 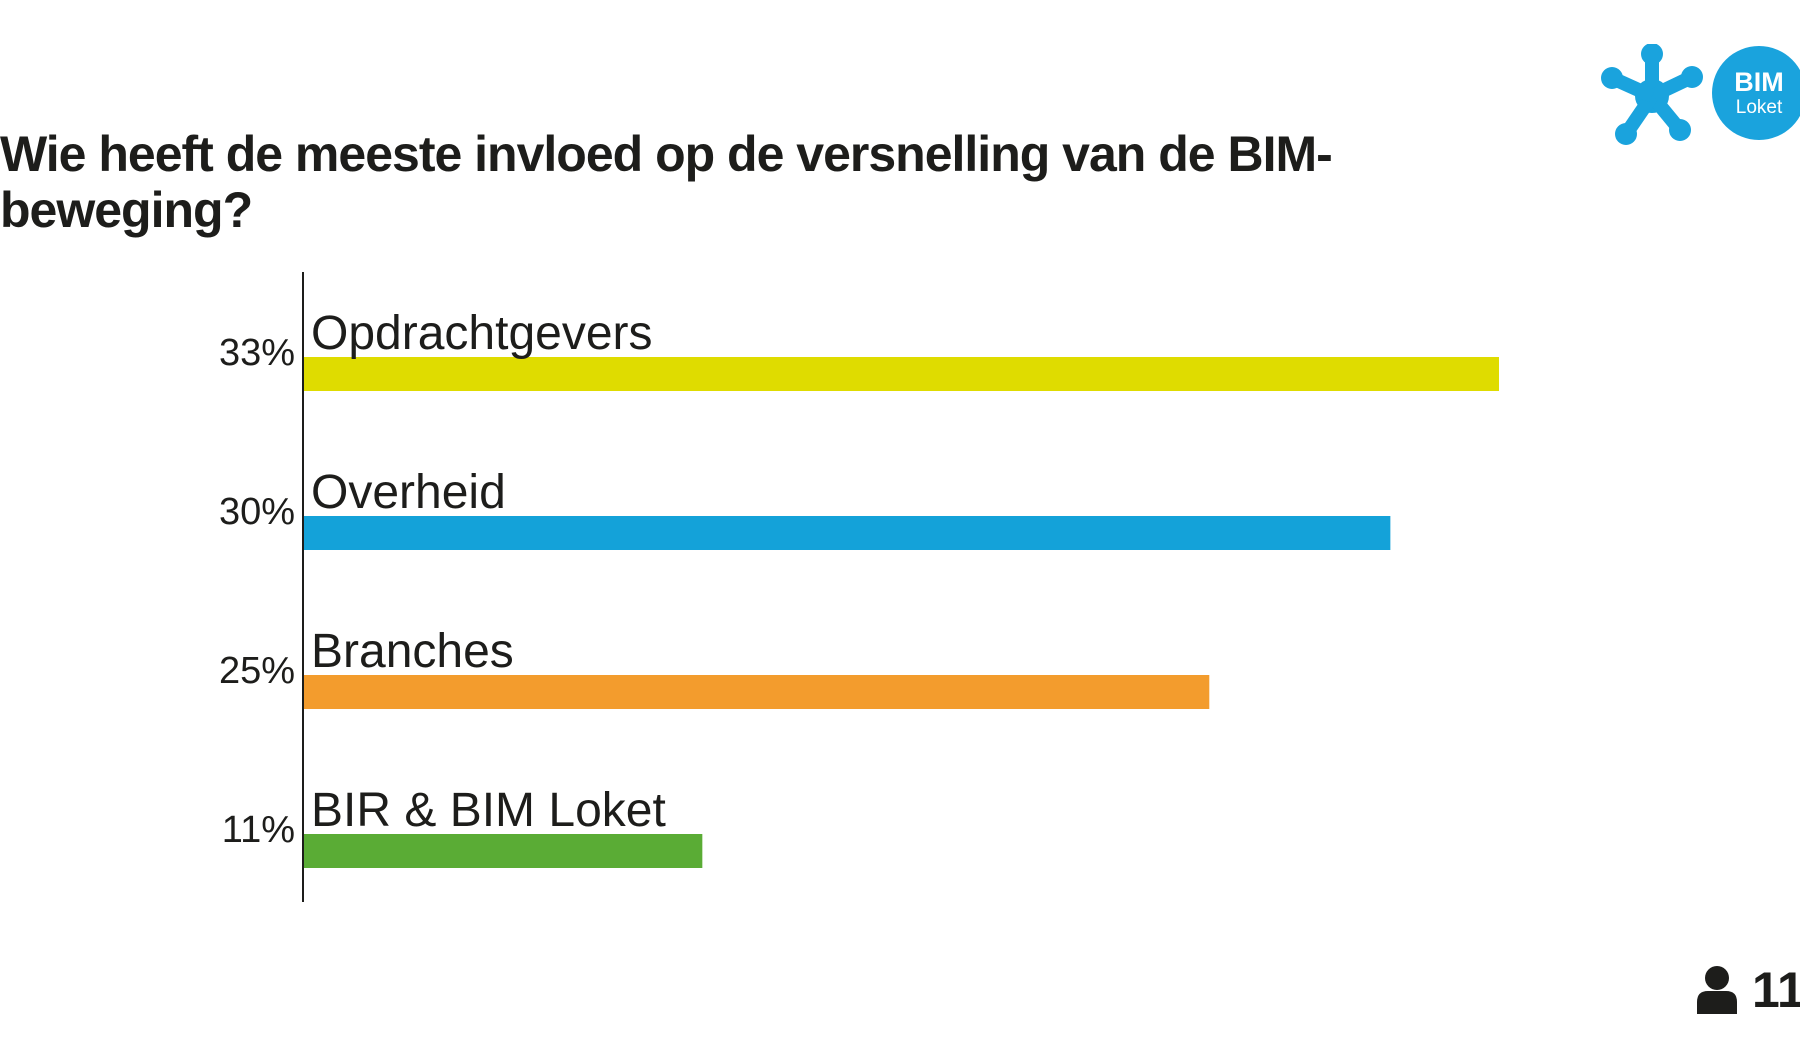 I want to click on logo-text-bim: BIM, so click(x=1759, y=82).